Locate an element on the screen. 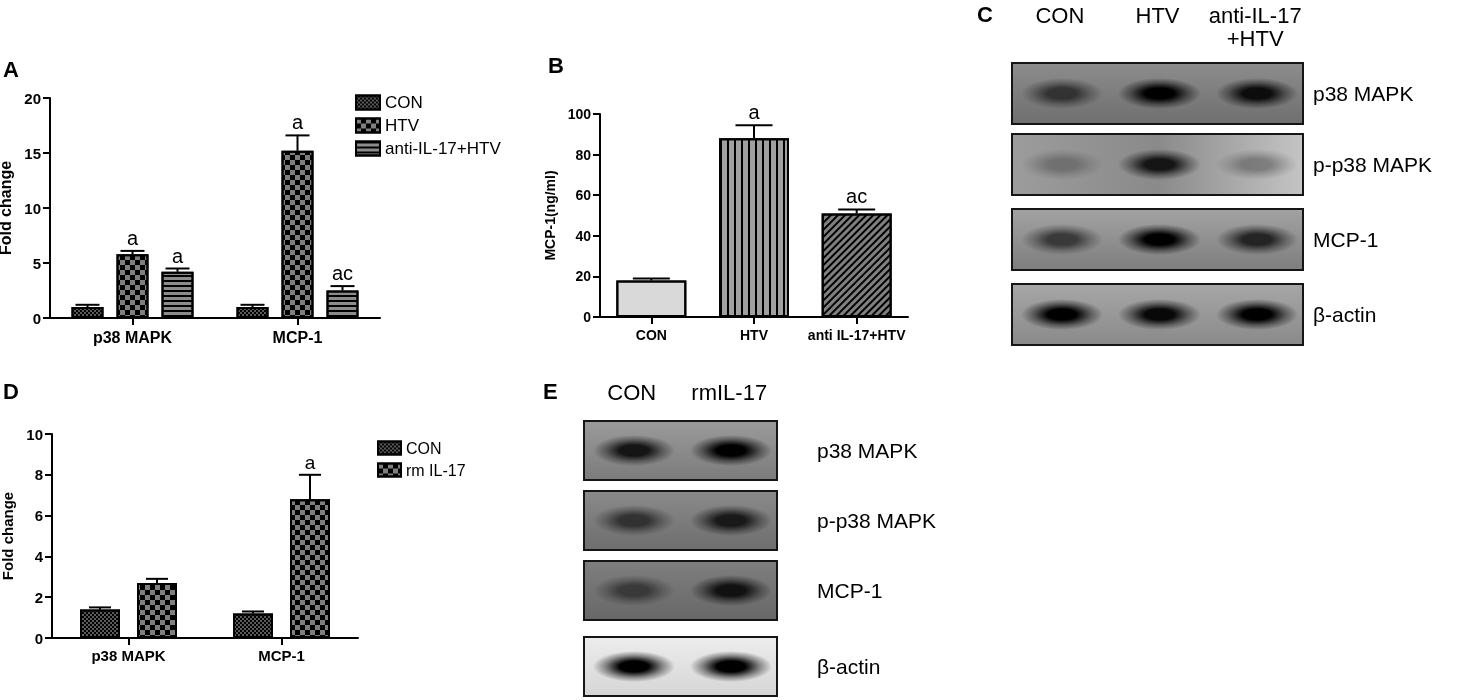 The height and width of the screenshot is (700, 1461). text: HTV is located at coordinates (1157, 15).